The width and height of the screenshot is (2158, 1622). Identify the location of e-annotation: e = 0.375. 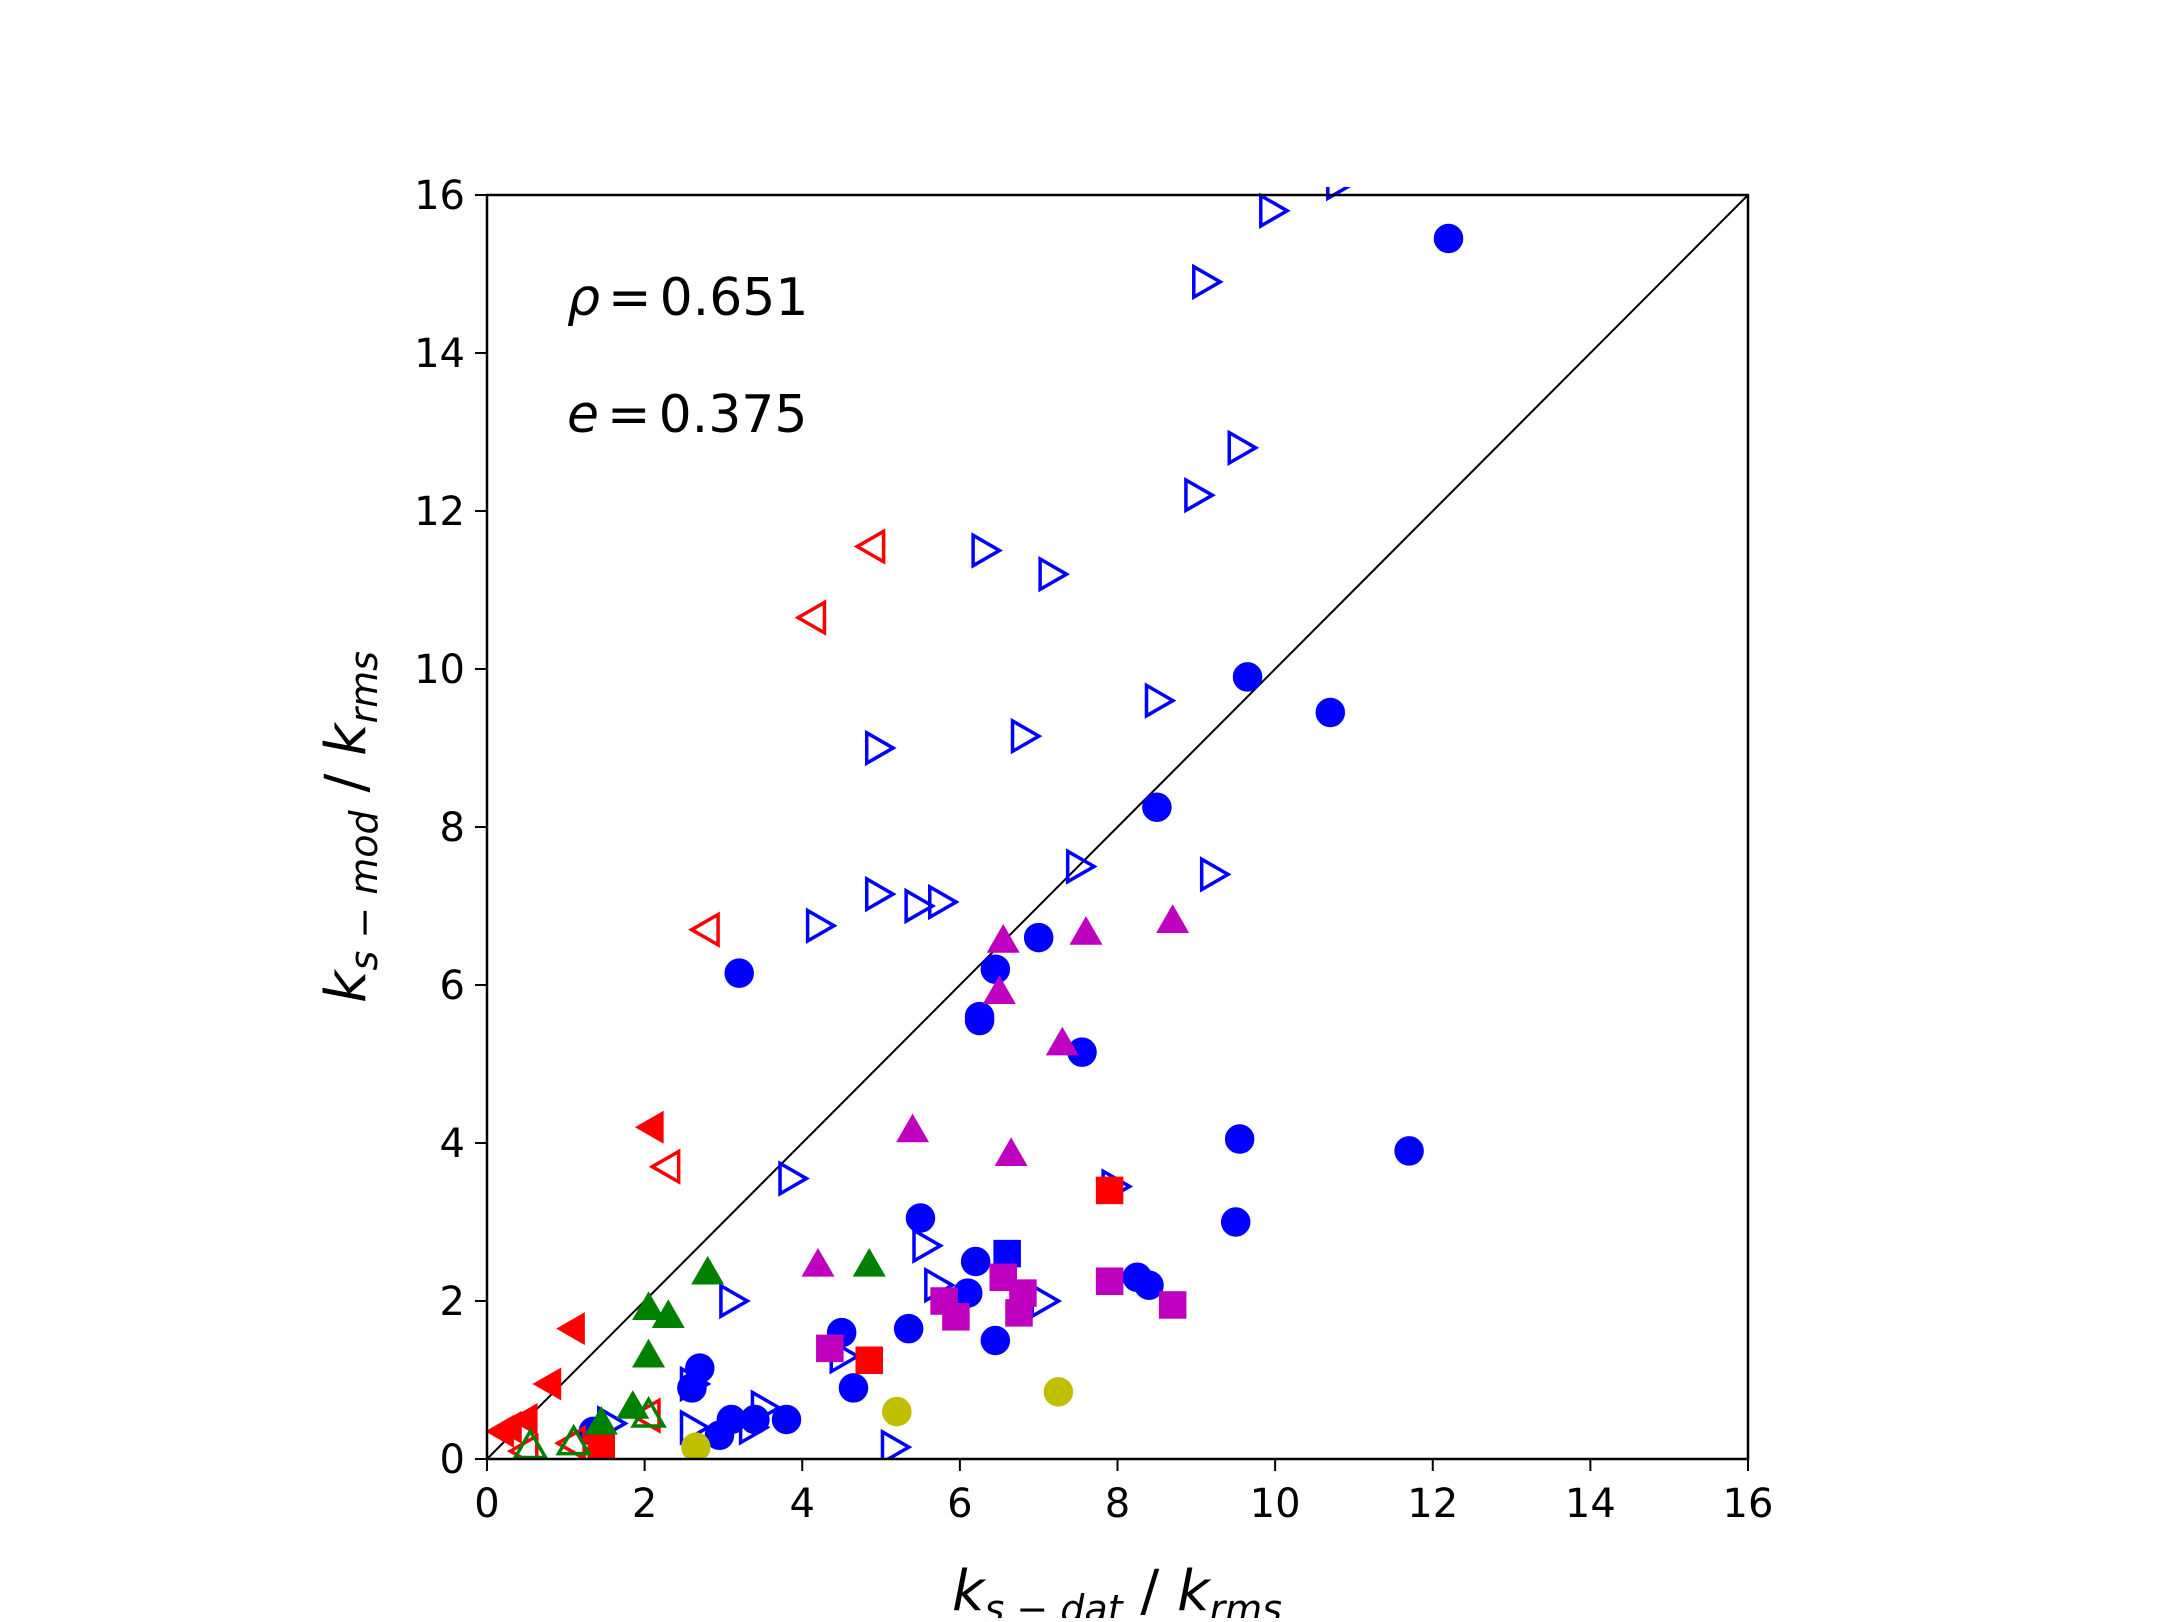
(687, 415).